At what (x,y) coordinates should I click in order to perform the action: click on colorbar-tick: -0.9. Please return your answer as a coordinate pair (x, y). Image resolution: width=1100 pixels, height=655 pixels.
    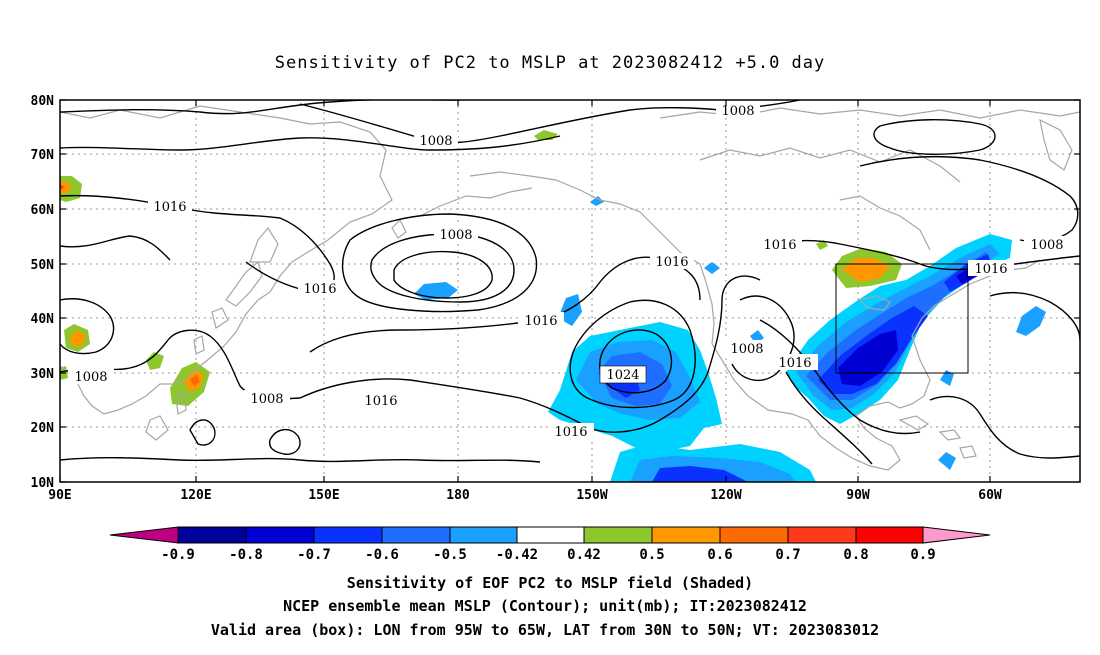
    Looking at the image, I should click on (178, 555).